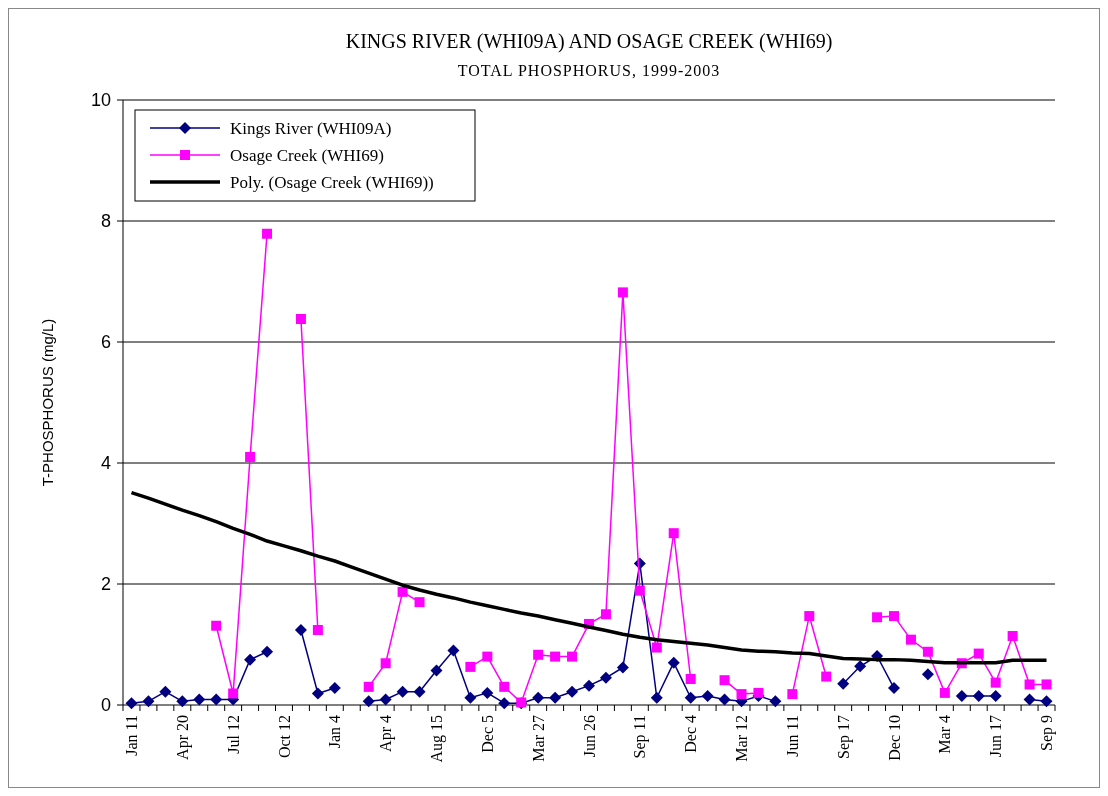  I want to click on legend-label: Kings River (WHI09A), so click(311, 128).